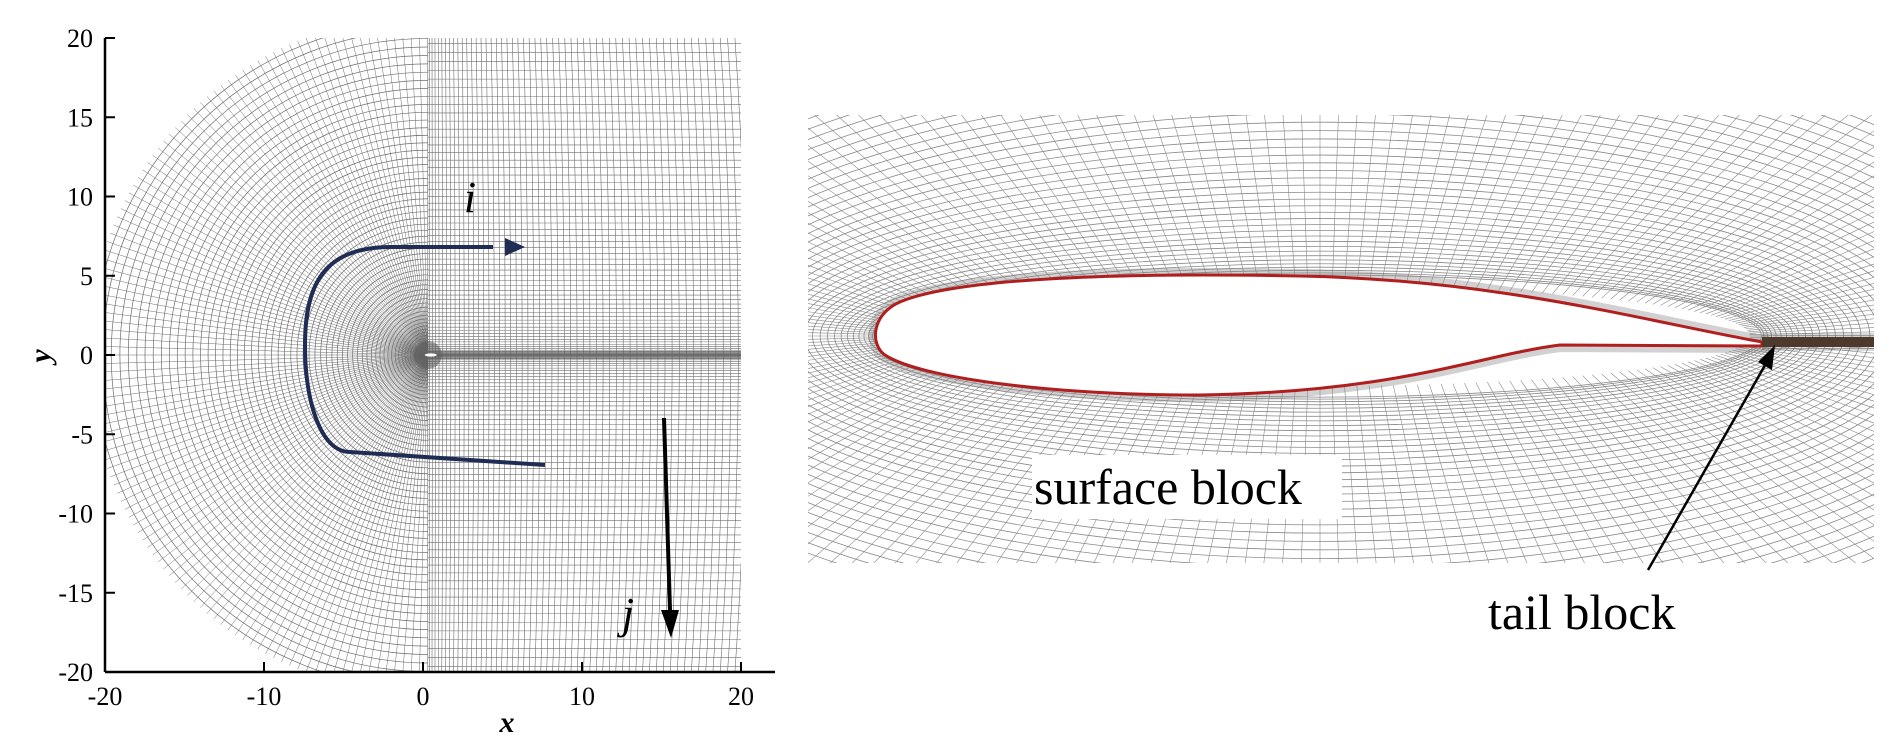 This screenshot has width=1894, height=738. Describe the element at coordinates (582, 696) in the screenshot. I see `x-tick-label: 10` at that location.